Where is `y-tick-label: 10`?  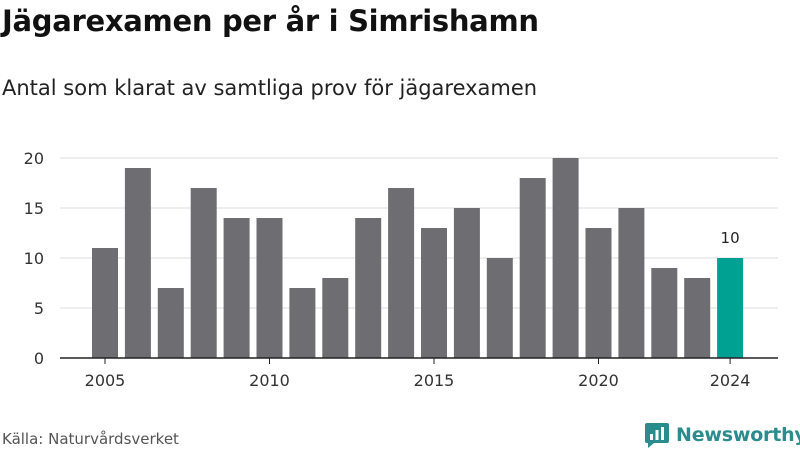 y-tick-label: 10 is located at coordinates (34, 258).